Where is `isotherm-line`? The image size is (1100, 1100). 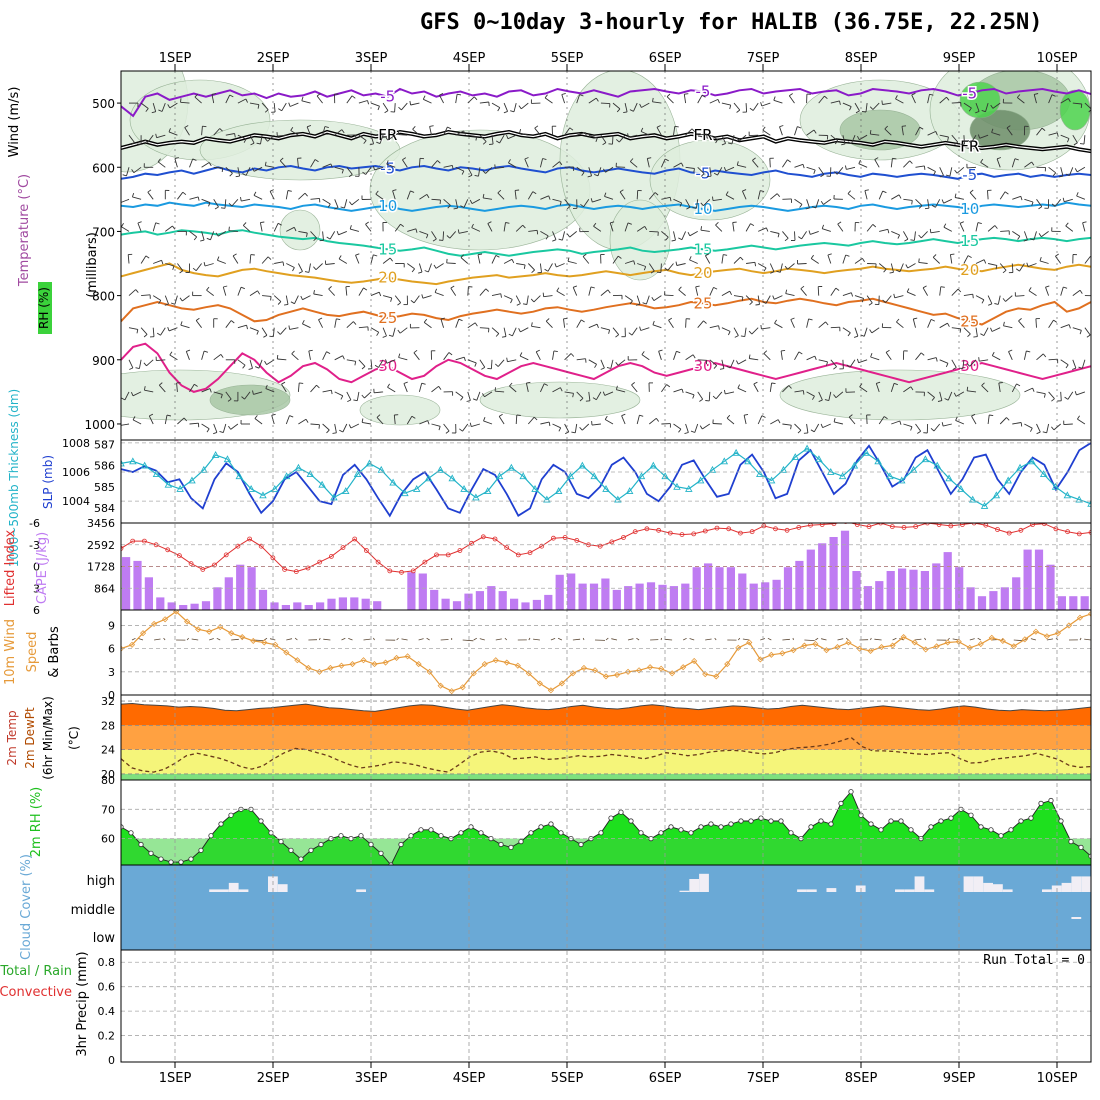 isotherm-line is located at coordinates (606, 311).